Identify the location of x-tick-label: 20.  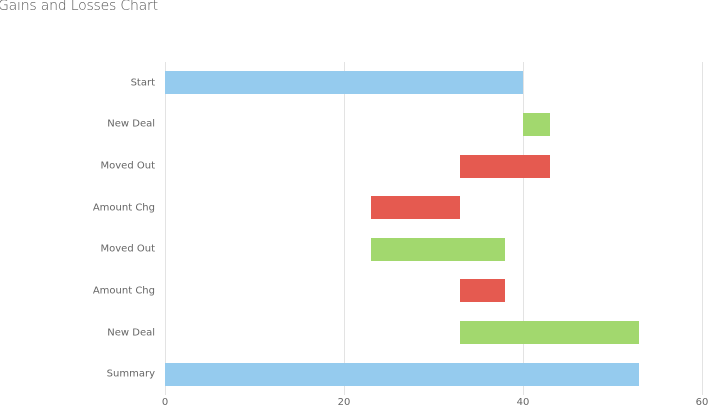
(344, 402).